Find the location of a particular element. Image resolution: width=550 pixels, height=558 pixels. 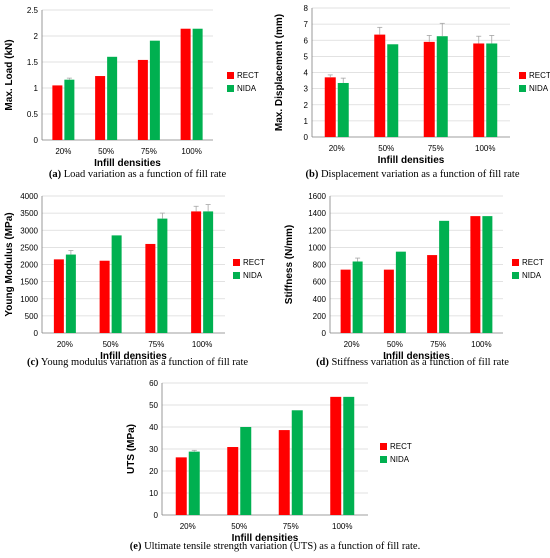

y-tick-label: 2.5 is located at coordinates (33, 10).